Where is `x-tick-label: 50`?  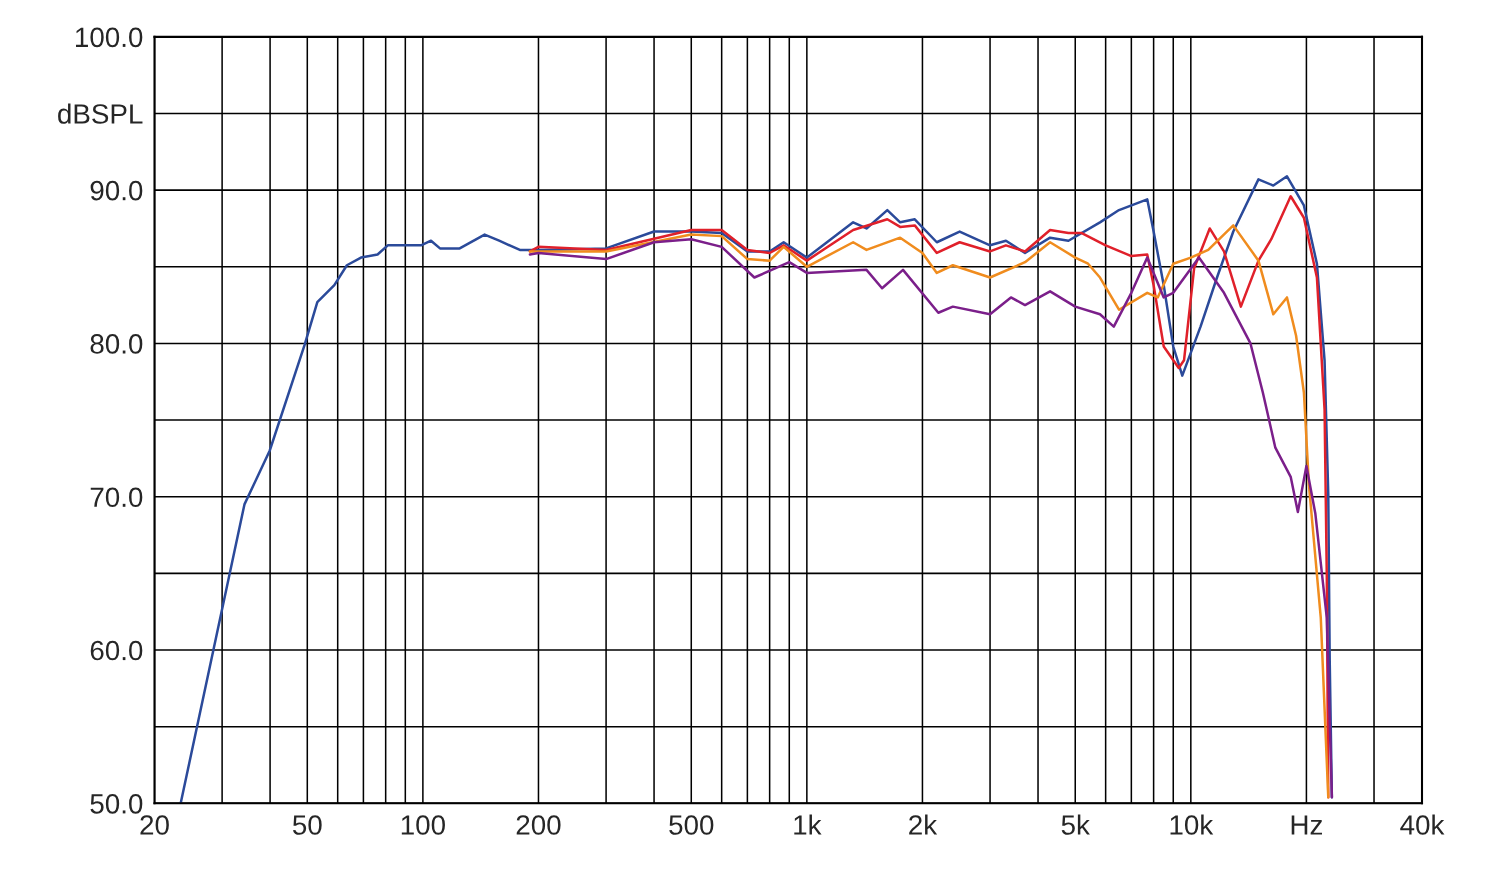
x-tick-label: 50 is located at coordinates (307, 825).